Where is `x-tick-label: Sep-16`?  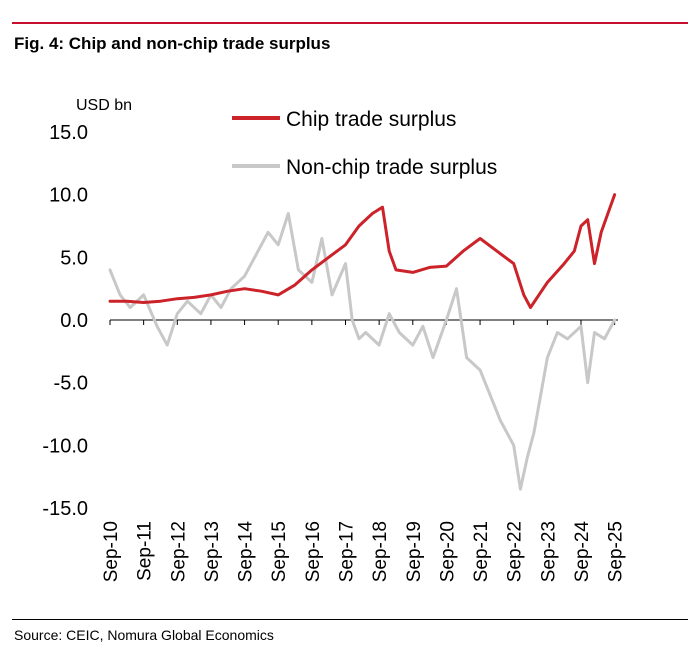
x-tick-label: Sep-16 is located at coordinates (313, 551).